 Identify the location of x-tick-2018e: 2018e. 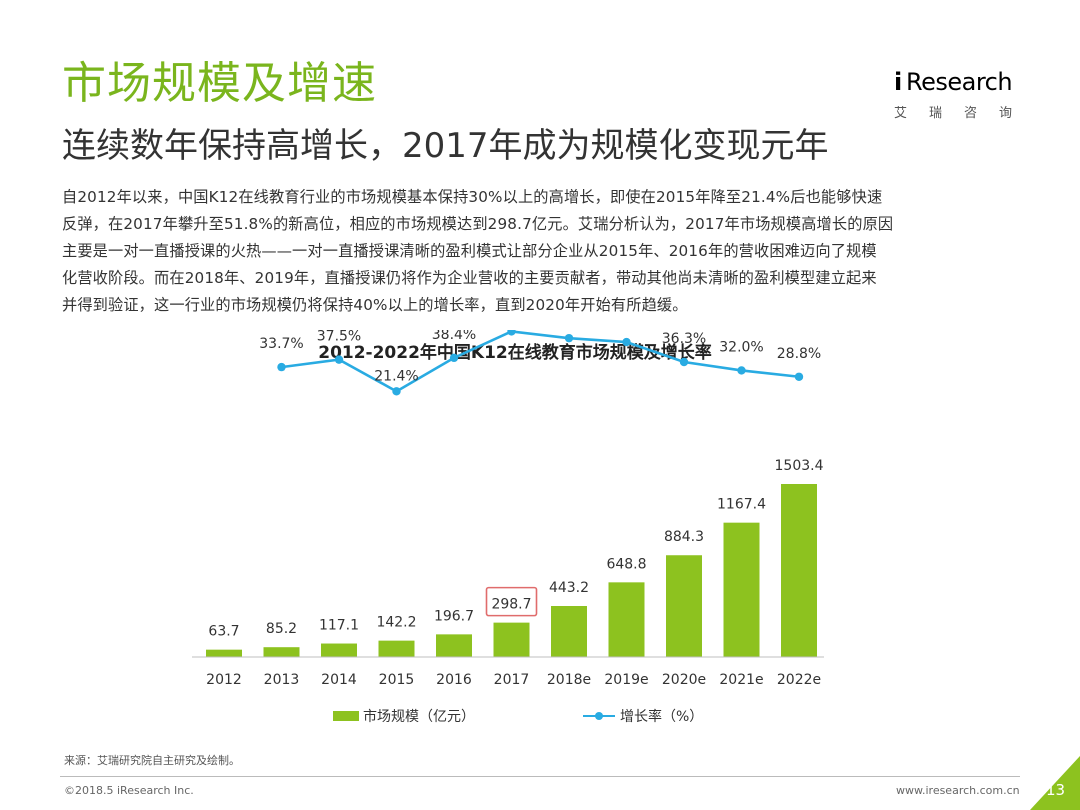
(569, 680).